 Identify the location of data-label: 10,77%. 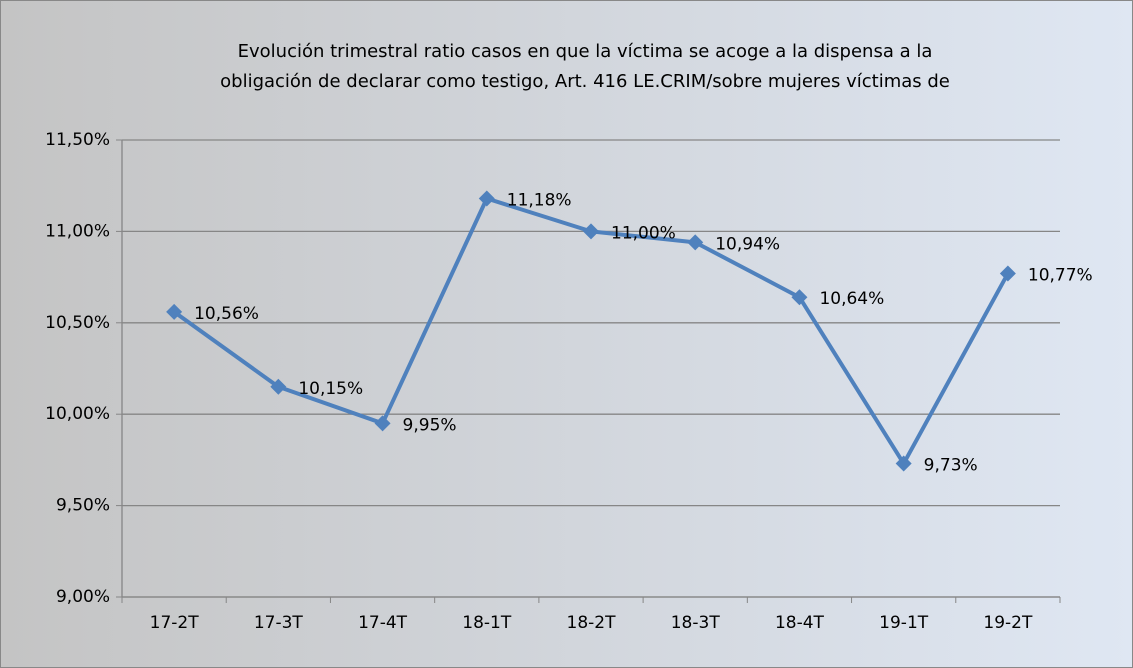
(1060, 275).